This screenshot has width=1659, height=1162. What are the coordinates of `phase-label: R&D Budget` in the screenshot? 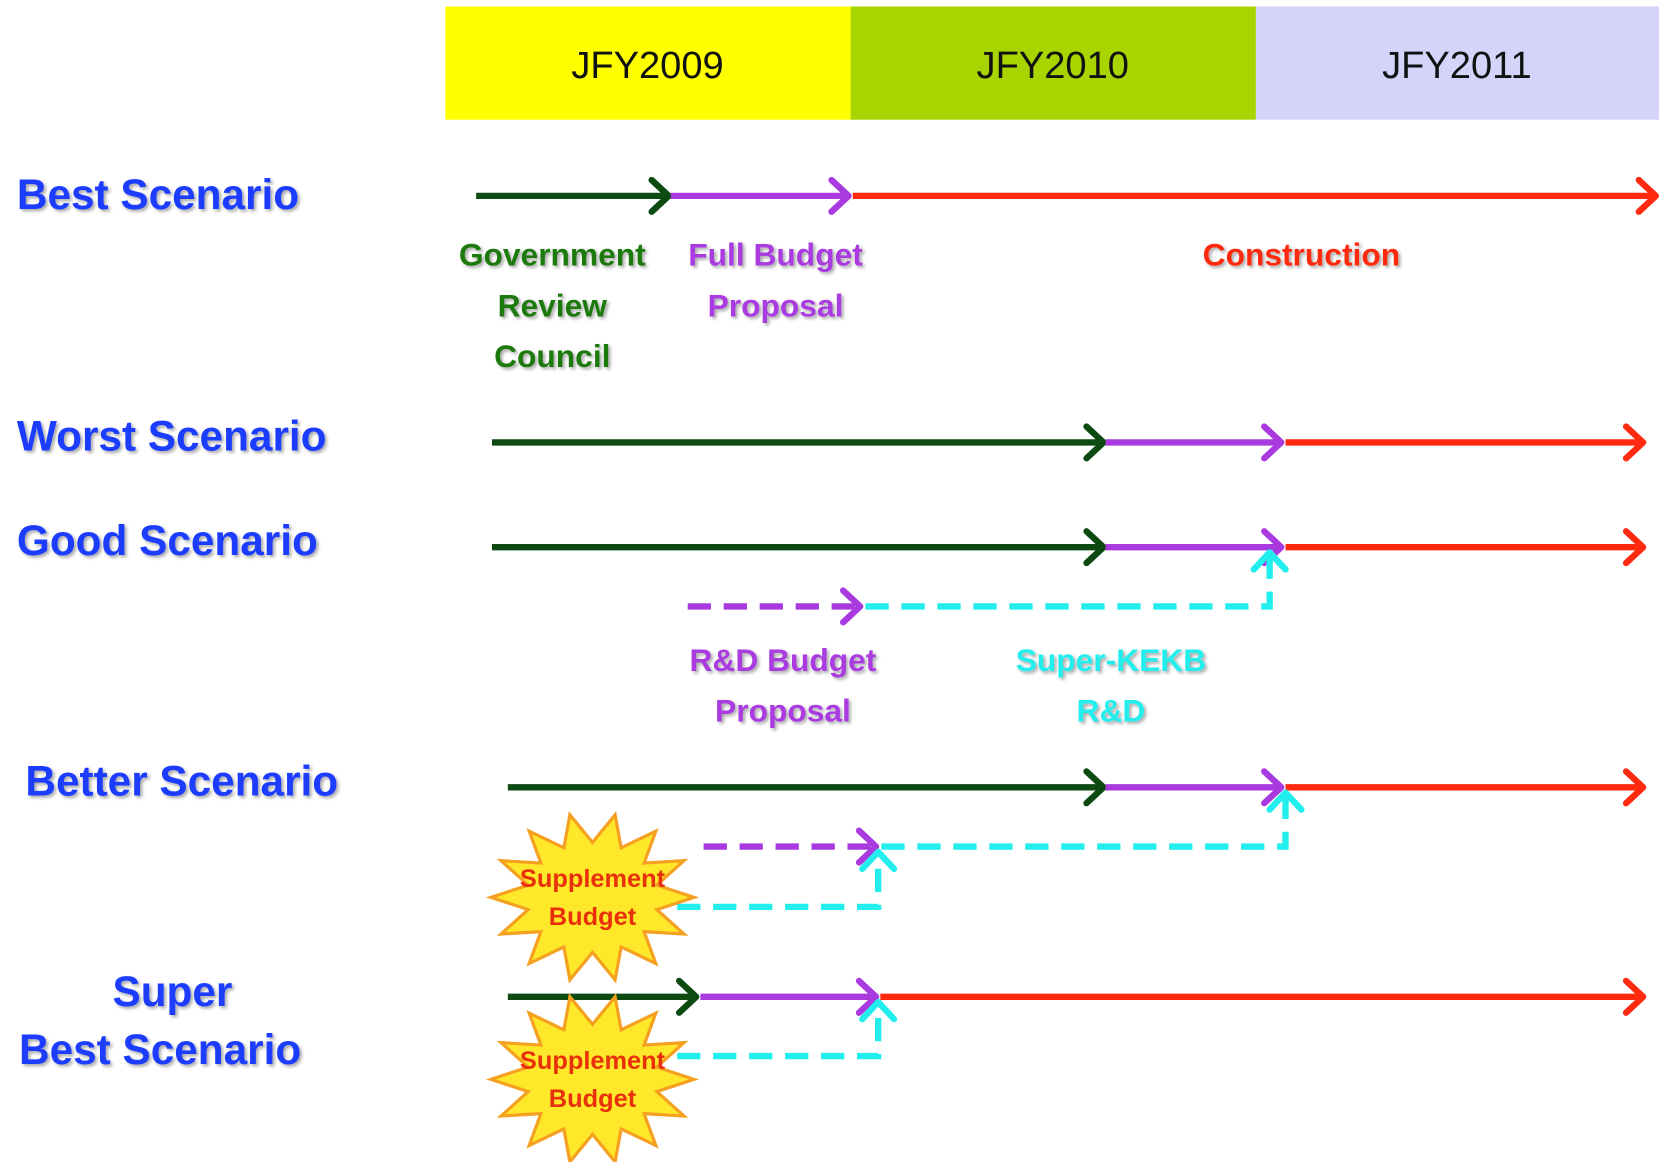 It's located at (783, 660).